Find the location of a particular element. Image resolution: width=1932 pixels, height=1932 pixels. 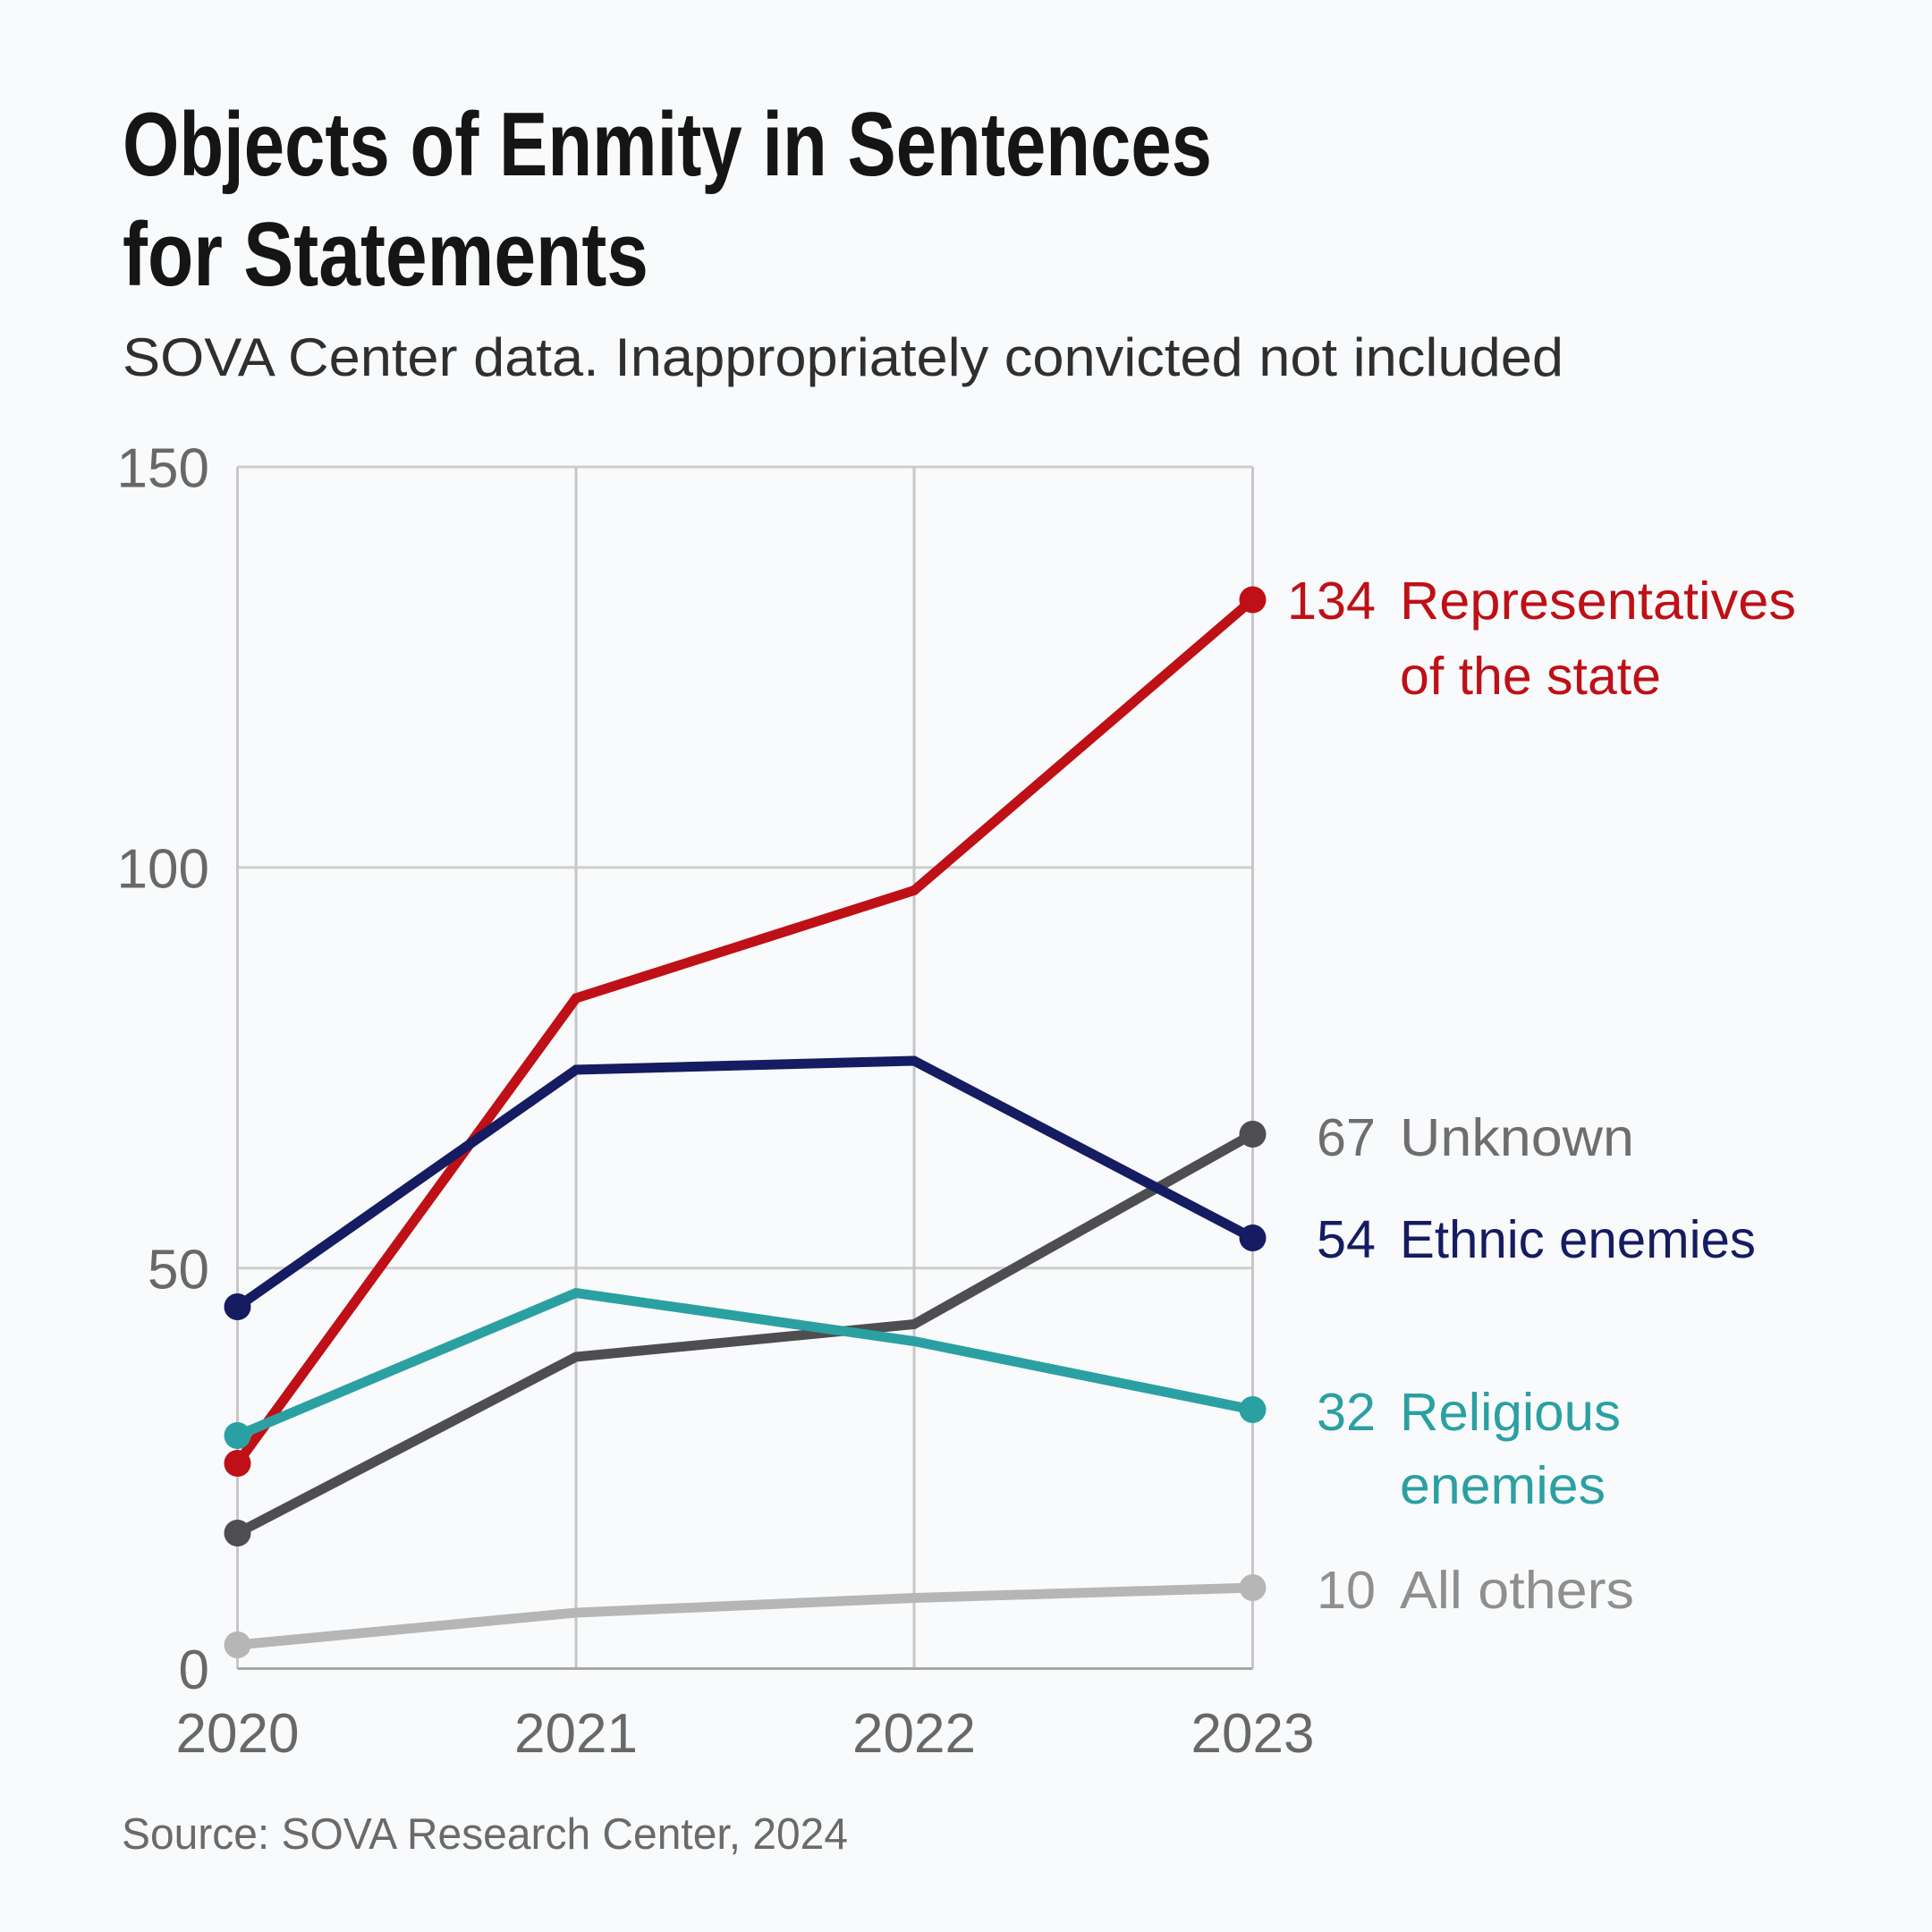

svg-text: 54 is located at coordinates (1346, 1239).